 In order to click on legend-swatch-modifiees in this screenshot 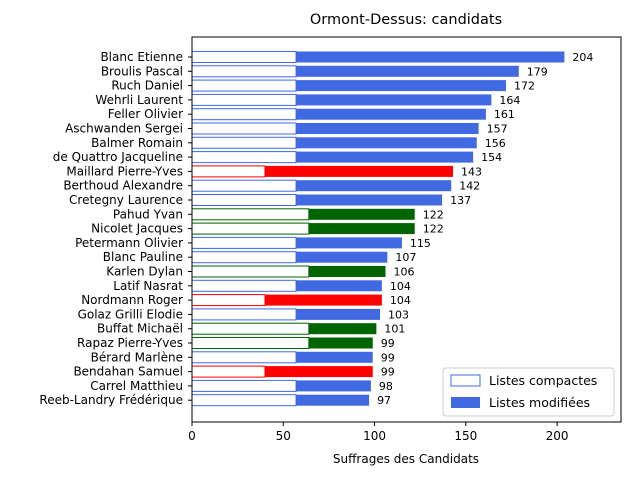, I will do `click(465, 402)`.